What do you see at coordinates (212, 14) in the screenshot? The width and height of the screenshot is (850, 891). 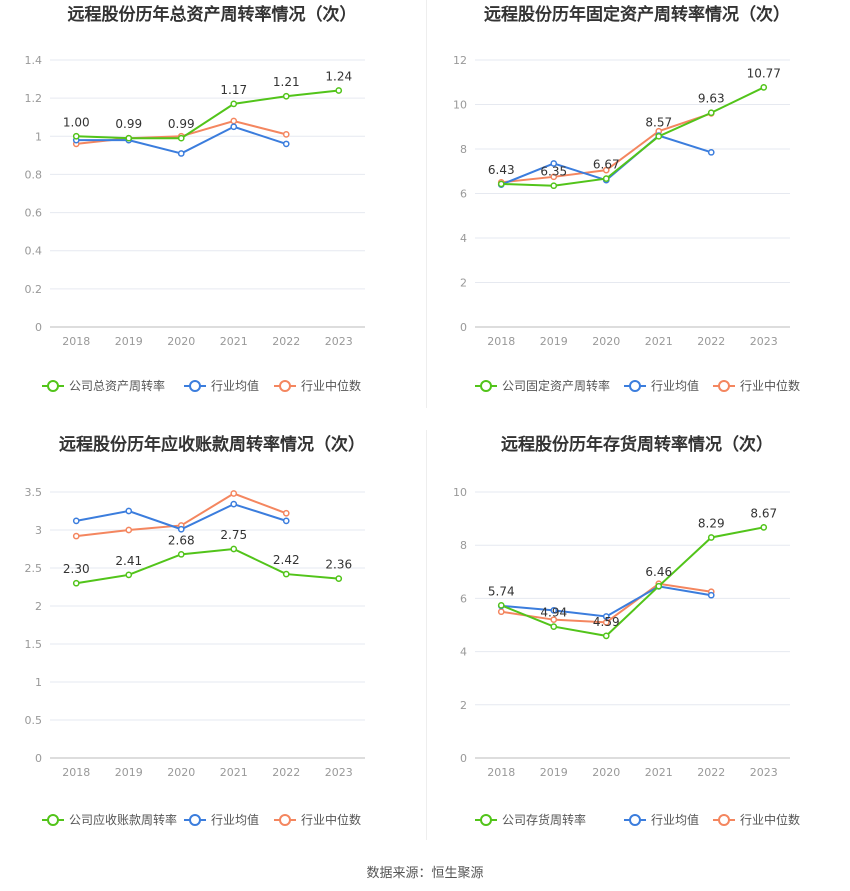 I see `chart-title: 远程股份历年总资产周转率情况（次）` at bounding box center [212, 14].